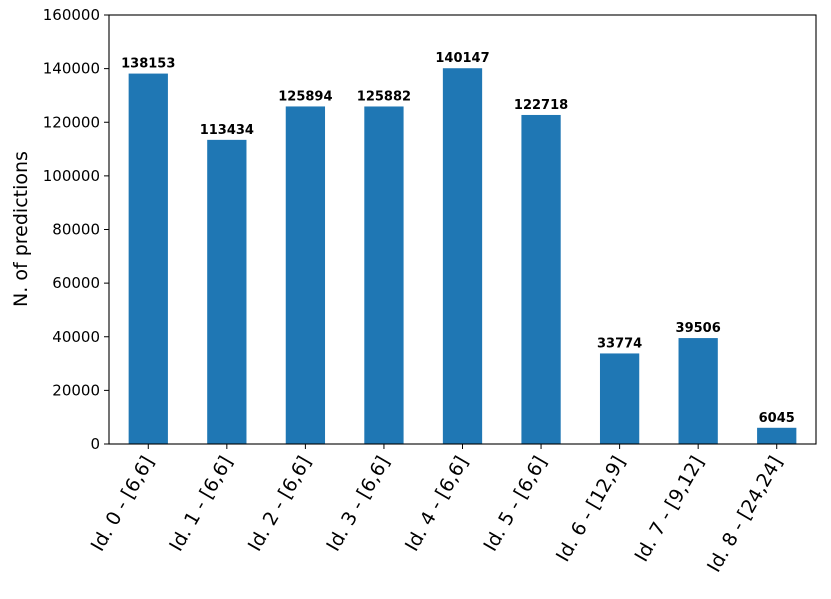 This screenshot has width=831, height=599. Describe the element at coordinates (384, 96) in the screenshot. I see `bar-value-label: 125882` at that location.